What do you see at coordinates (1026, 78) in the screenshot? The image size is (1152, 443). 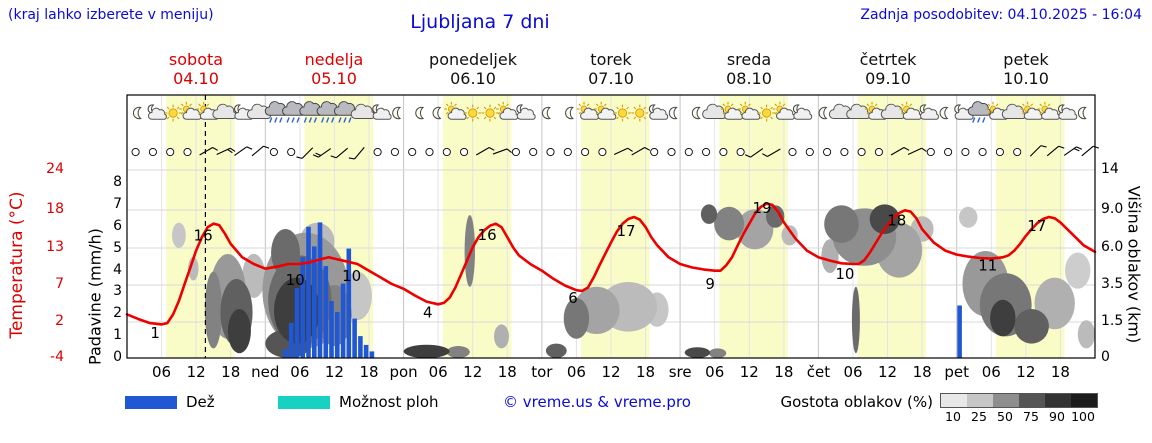 I see `day-date: 10.10` at bounding box center [1026, 78].